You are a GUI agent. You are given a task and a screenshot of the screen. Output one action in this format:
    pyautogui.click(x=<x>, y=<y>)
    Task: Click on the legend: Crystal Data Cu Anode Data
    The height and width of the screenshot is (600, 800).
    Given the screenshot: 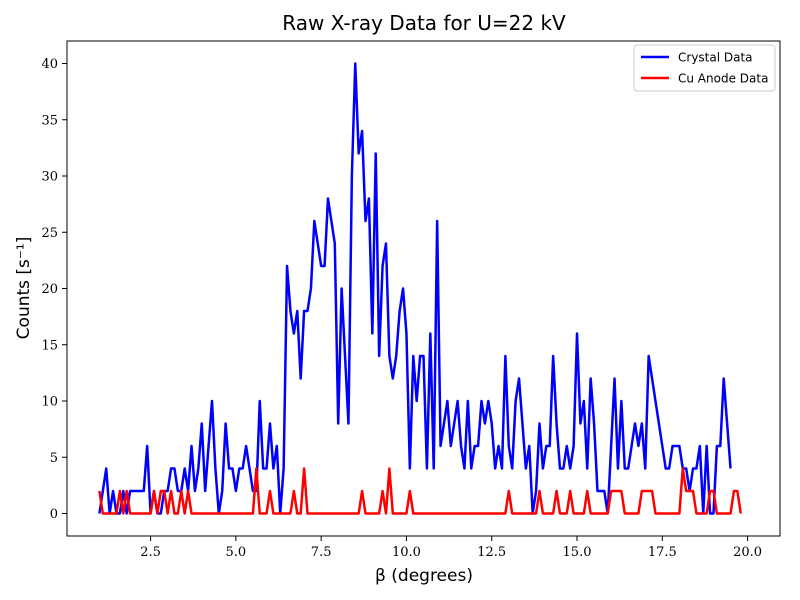 What is the action you would take?
    pyautogui.click(x=704, y=68)
    